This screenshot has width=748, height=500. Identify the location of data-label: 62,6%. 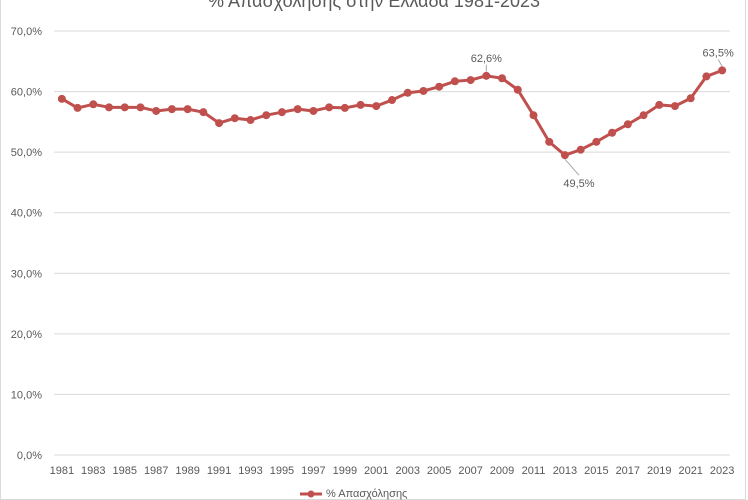
(486, 59).